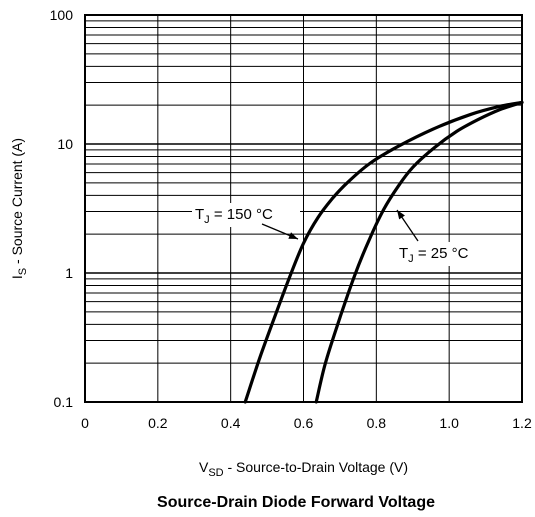 This screenshot has height=517, width=535. I want to click on y-tick-labels: 0.1 1 10 100, so click(62, 208).